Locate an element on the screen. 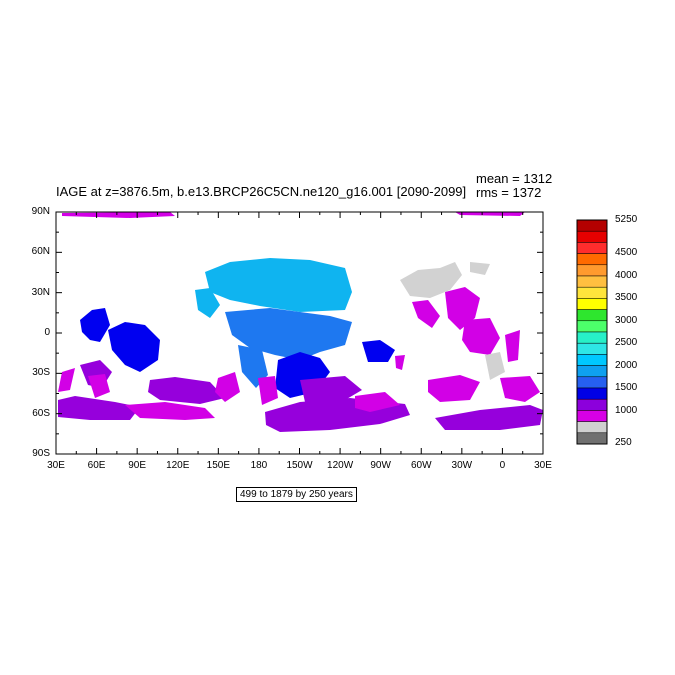 The image size is (675, 675). southeast-pacific-magenta is located at coordinates (377, 402).